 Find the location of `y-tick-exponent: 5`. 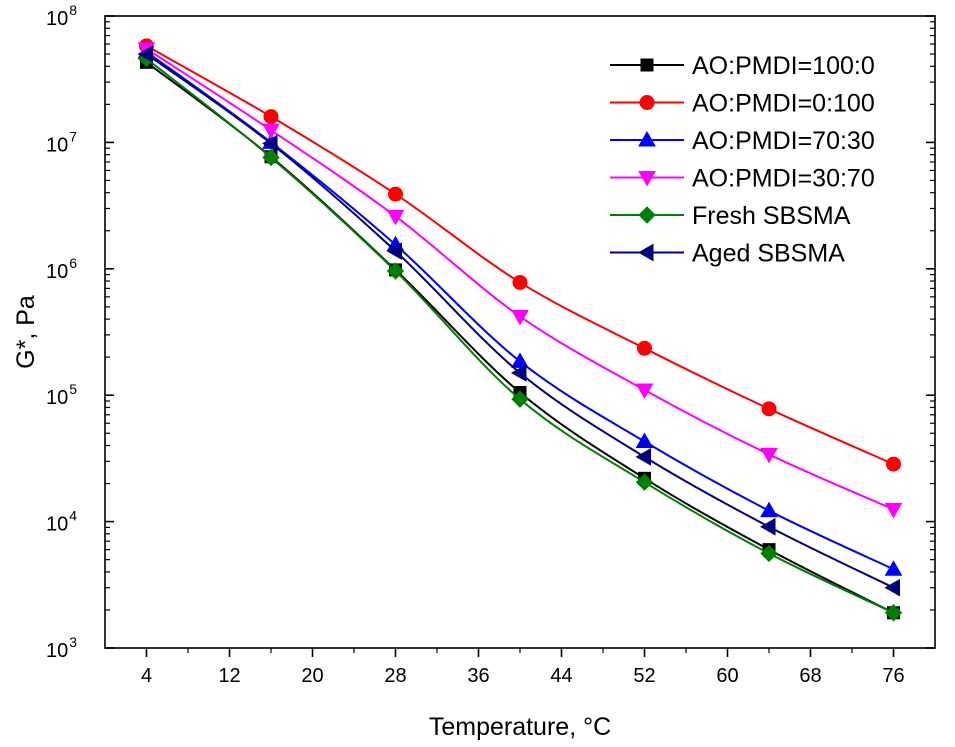

y-tick-exponent: 5 is located at coordinates (73, 389).